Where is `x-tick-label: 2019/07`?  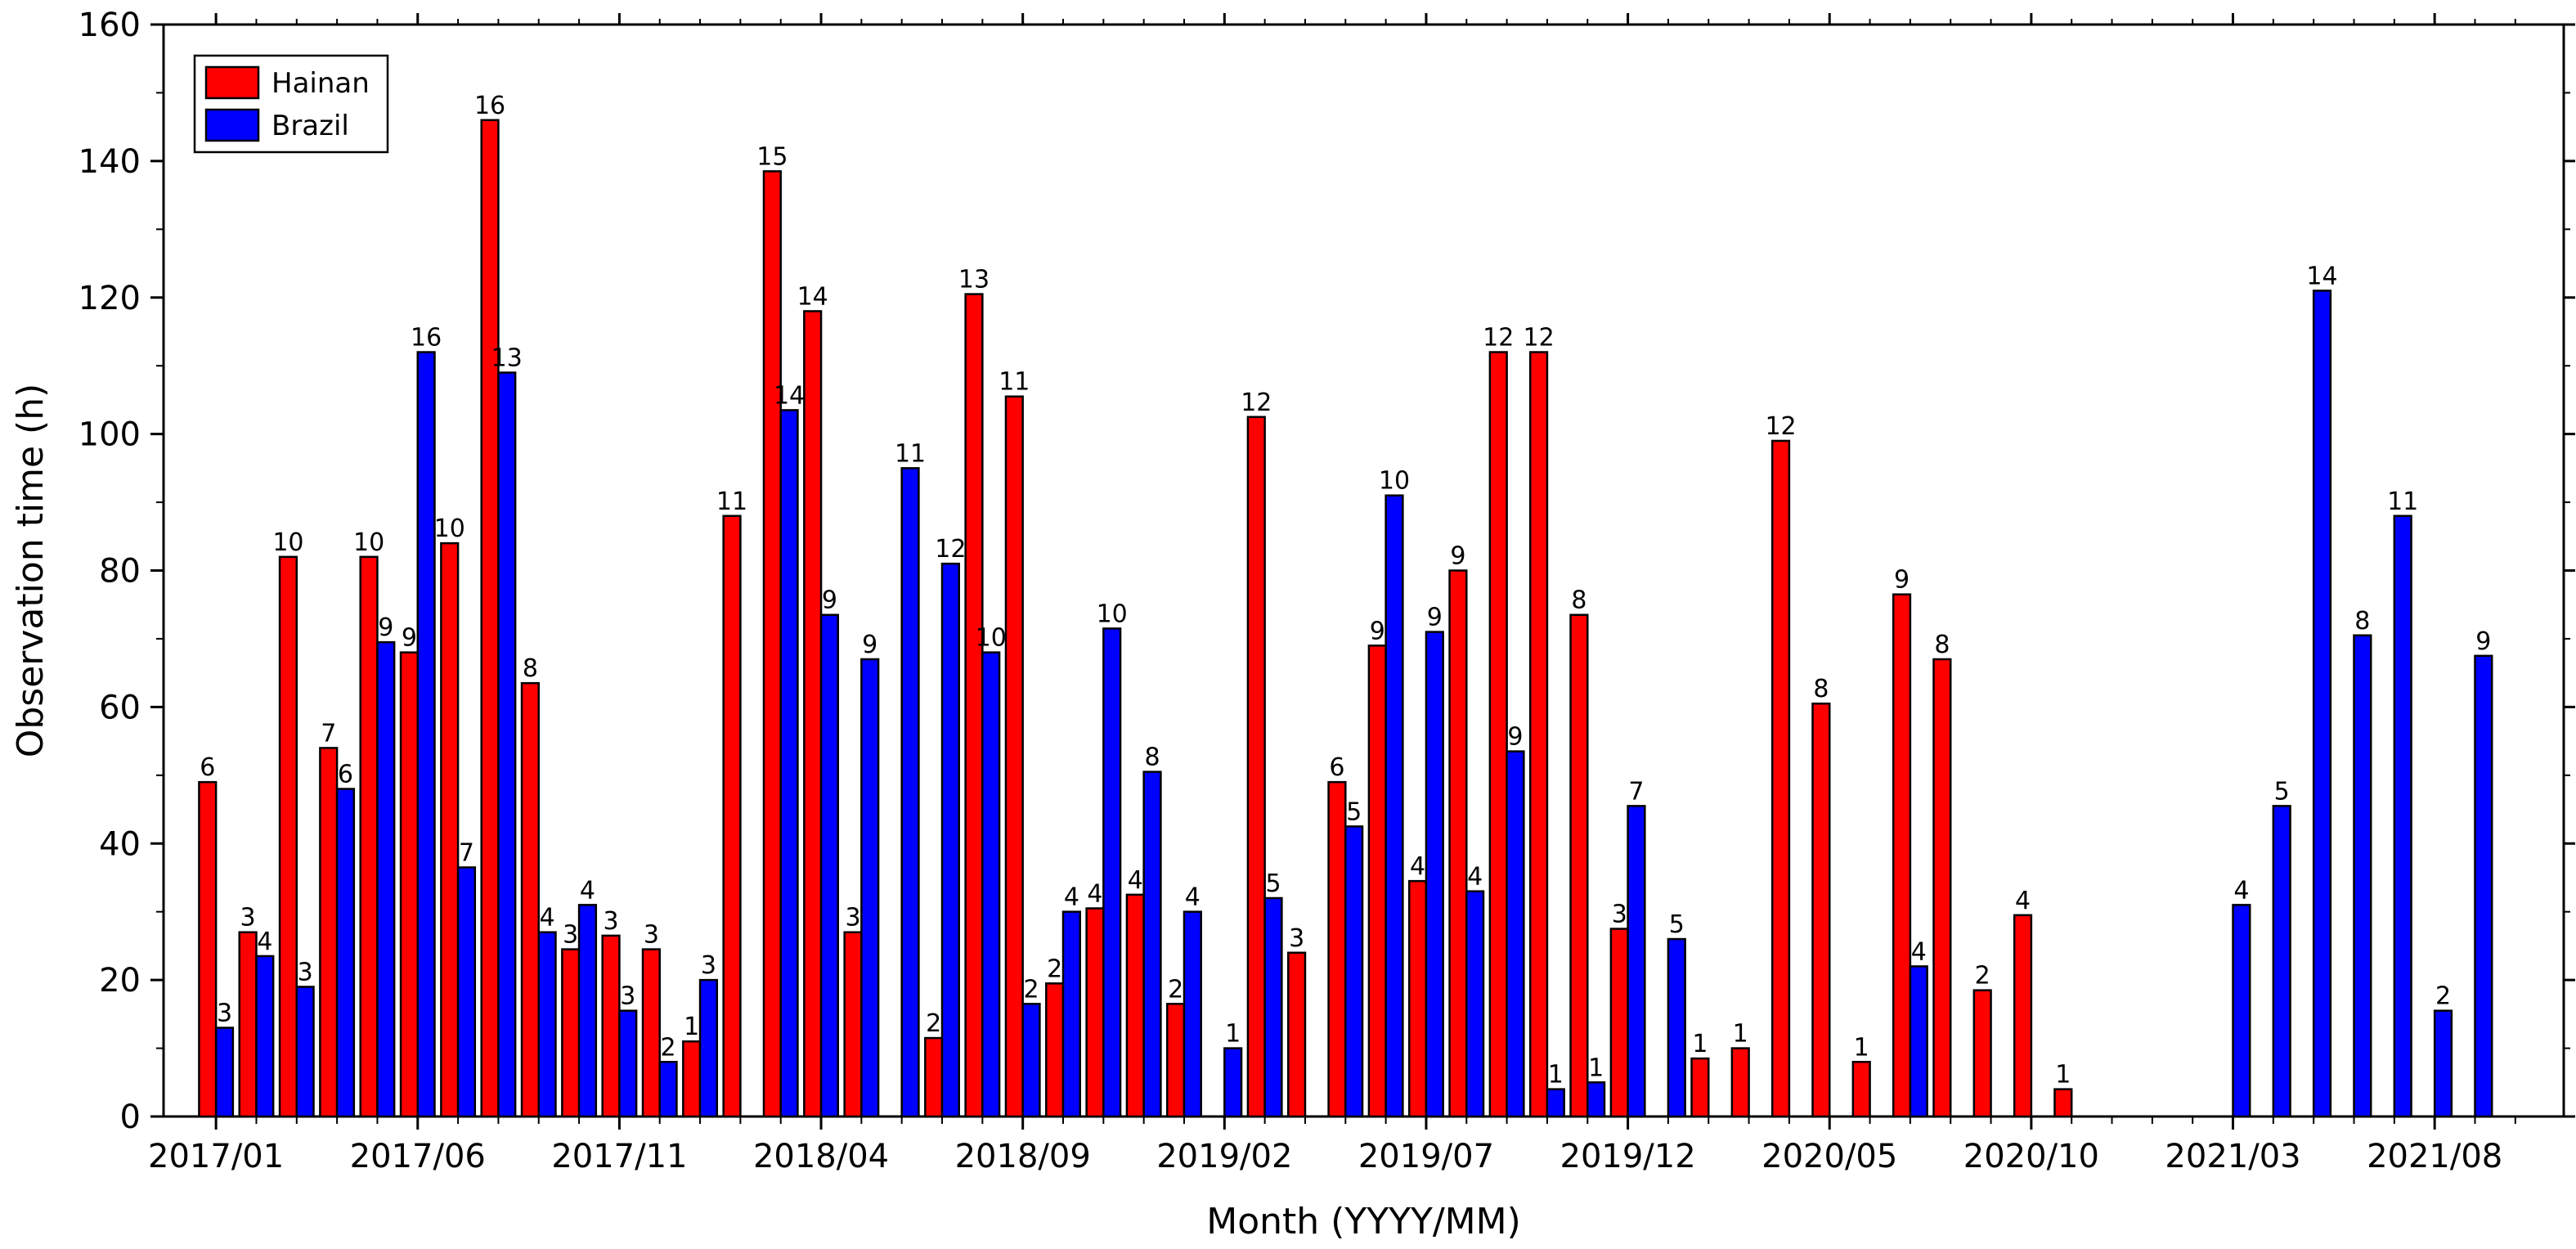 x-tick-label: 2019/07 is located at coordinates (1426, 1156).